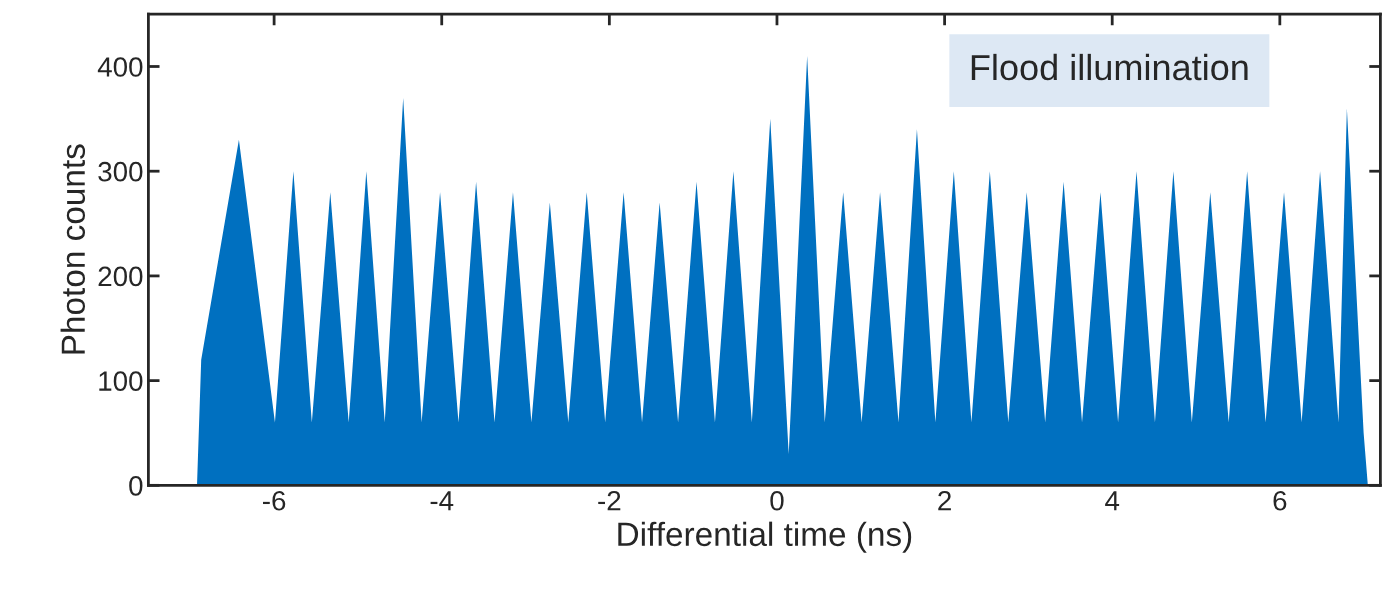 The height and width of the screenshot is (589, 1400). I want to click on y-tick-label: 200, so click(120, 276).